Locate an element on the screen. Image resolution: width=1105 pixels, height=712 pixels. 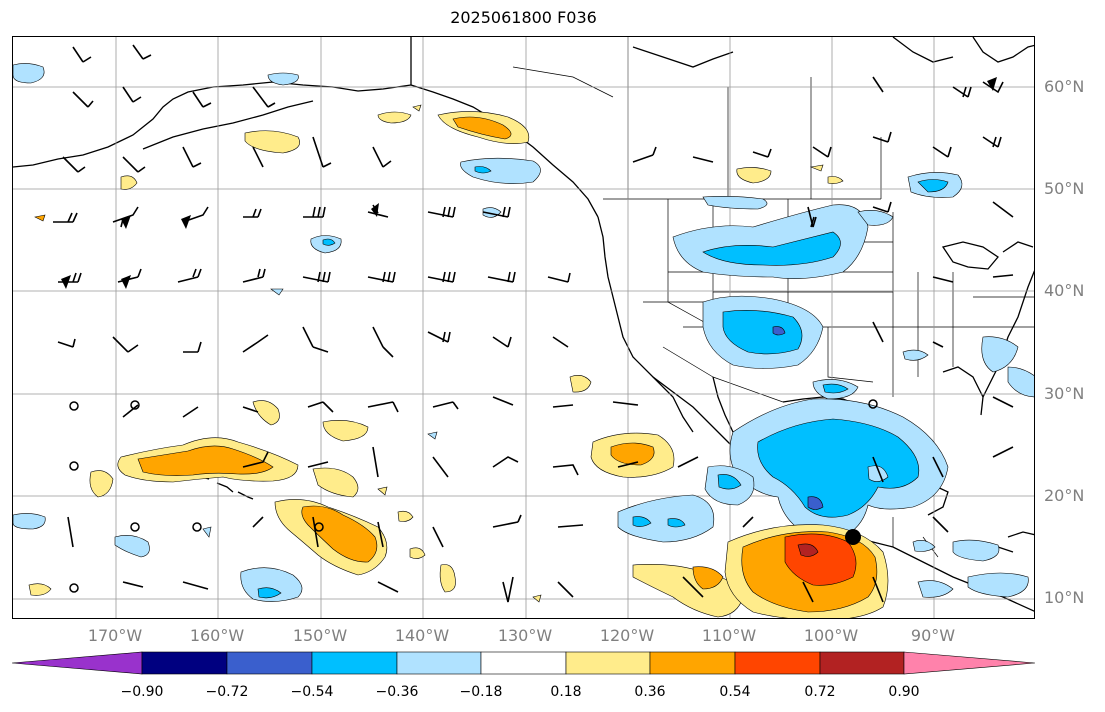
colorbar-tick-label: −0.18 is located at coordinates (481, 692).